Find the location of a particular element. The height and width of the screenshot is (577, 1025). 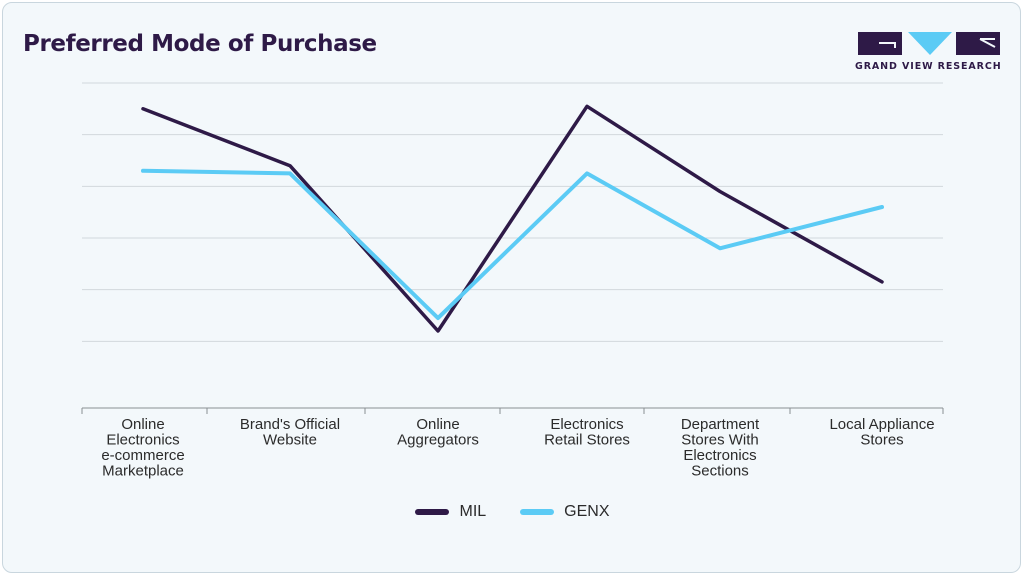

legend-swatch-mil is located at coordinates (432, 512).